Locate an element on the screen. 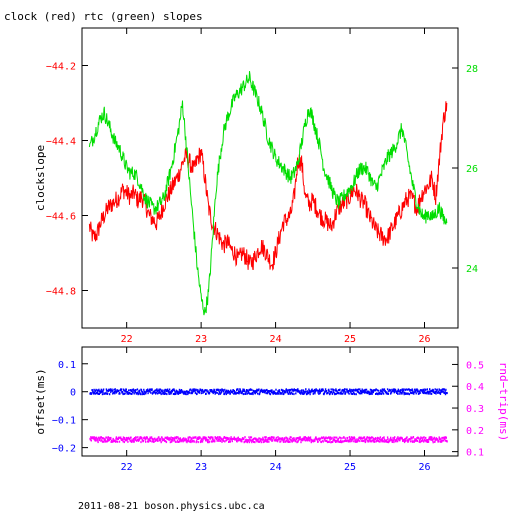 Image resolution: width=512 pixels, height=512 pixels. y-tick-label: −44.8 is located at coordinates (61, 292).